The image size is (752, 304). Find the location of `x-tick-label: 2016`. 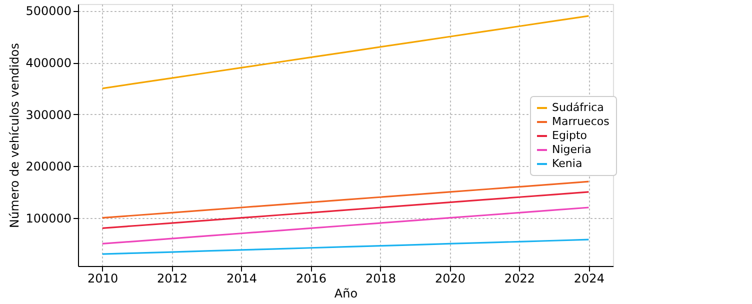

x-tick-label: 2016 is located at coordinates (311, 279).